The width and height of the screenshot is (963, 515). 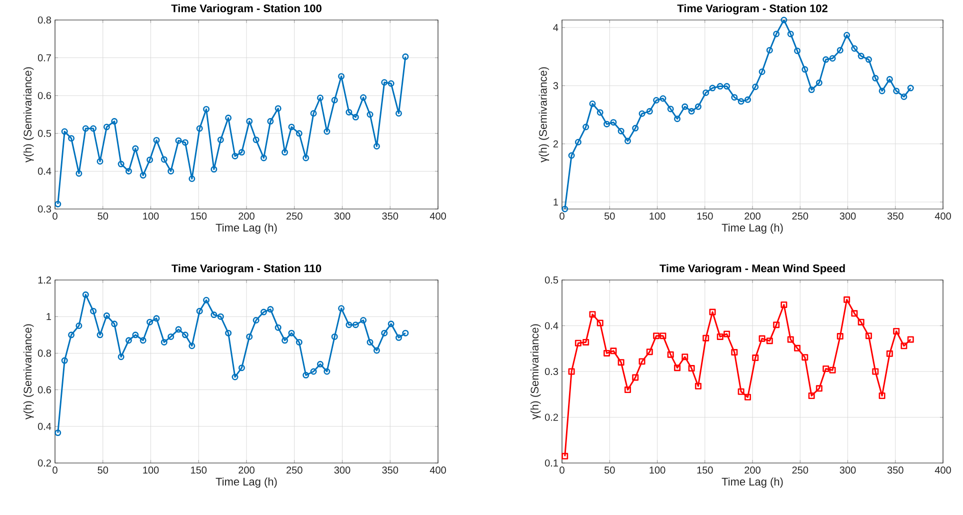 What do you see at coordinates (752, 9) in the screenshot?
I see `chart-title: Time Variogram - Station 102` at bounding box center [752, 9].